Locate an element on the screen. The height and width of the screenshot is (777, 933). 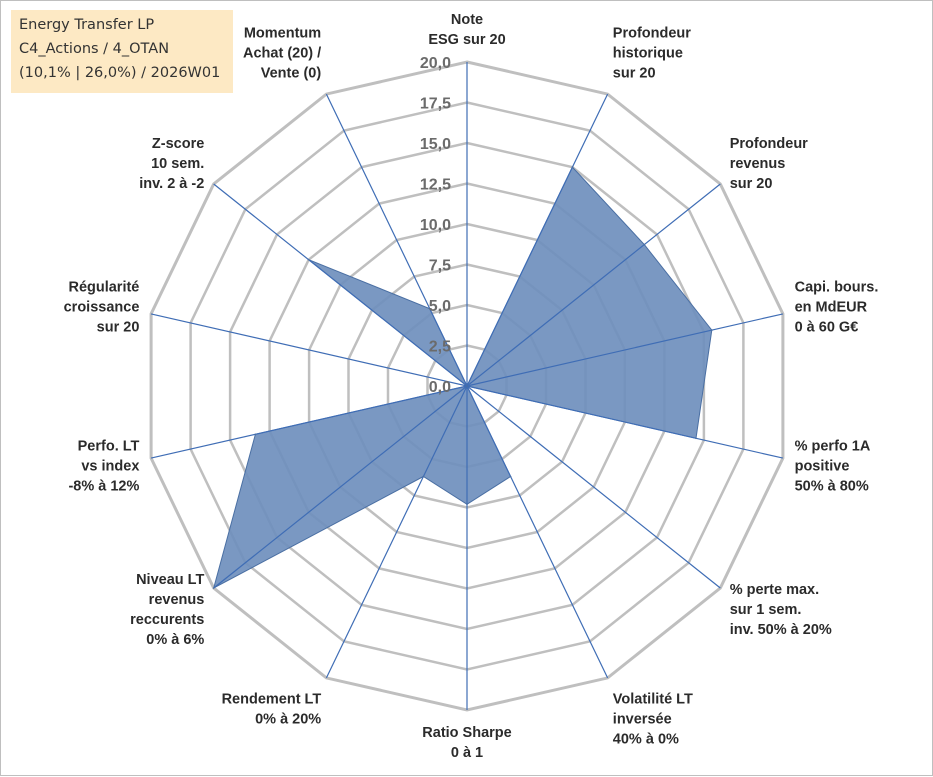
axis-label-6-line-2: 40% à 0% is located at coordinates (646, 740).